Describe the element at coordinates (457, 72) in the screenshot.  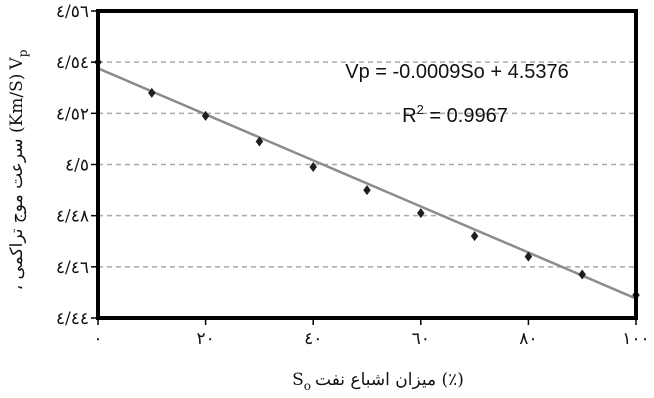
I see `regression-equation: Vp = -0.0009So + 4.5376` at that location.